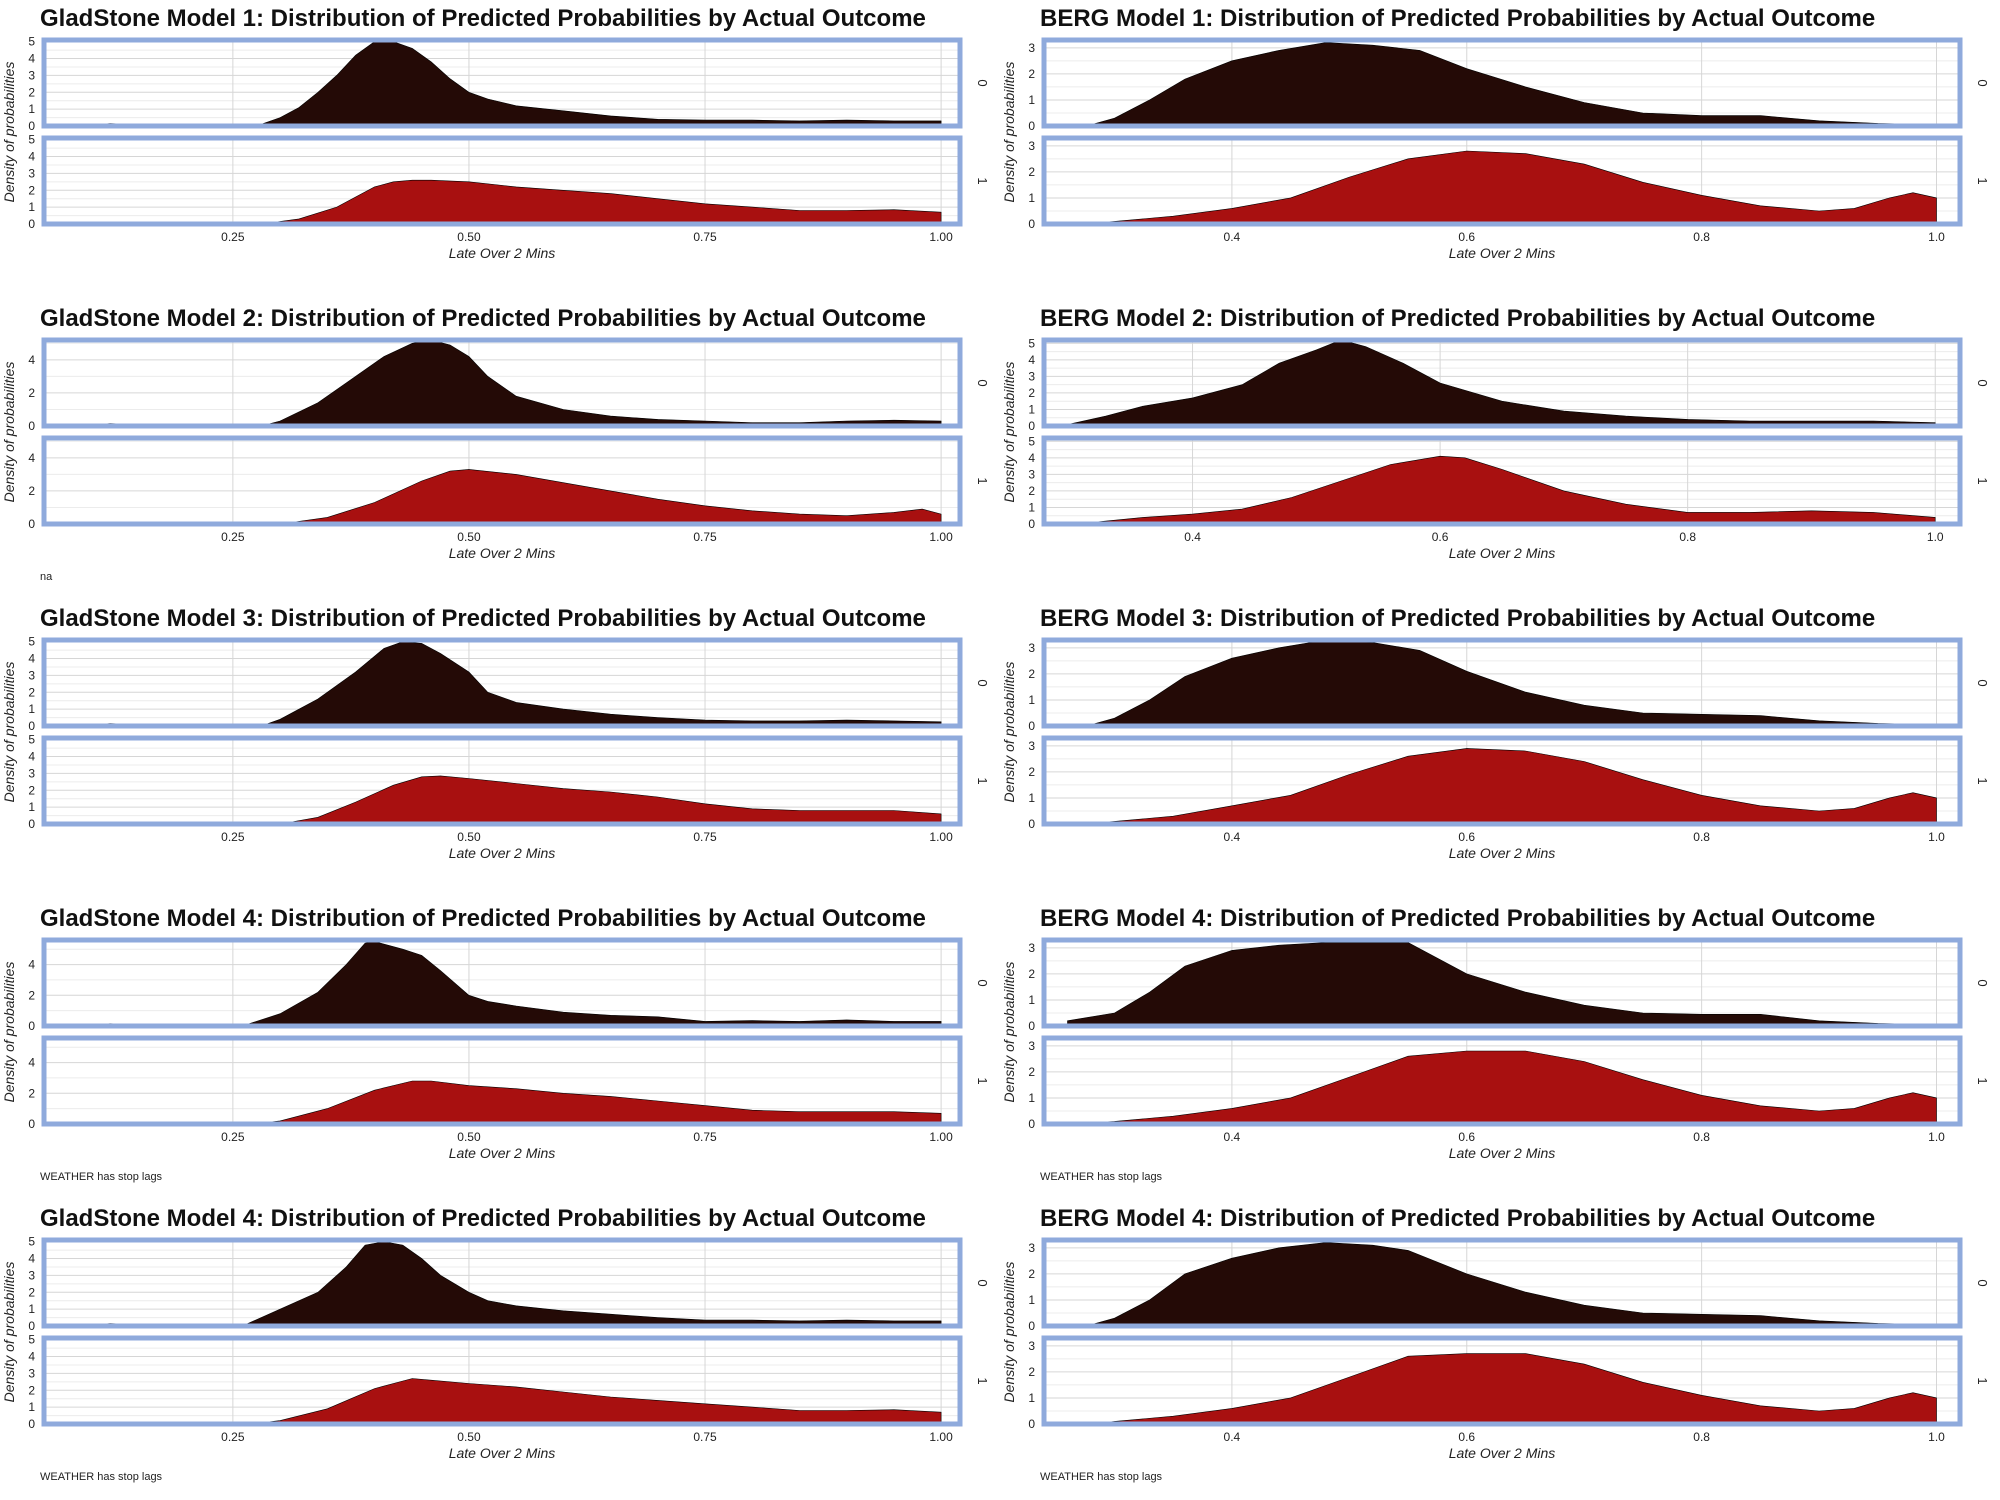 This screenshot has width=2000, height=1500. I want to click on facet-panel-0: 0 2 4 0, so click(509, 385).